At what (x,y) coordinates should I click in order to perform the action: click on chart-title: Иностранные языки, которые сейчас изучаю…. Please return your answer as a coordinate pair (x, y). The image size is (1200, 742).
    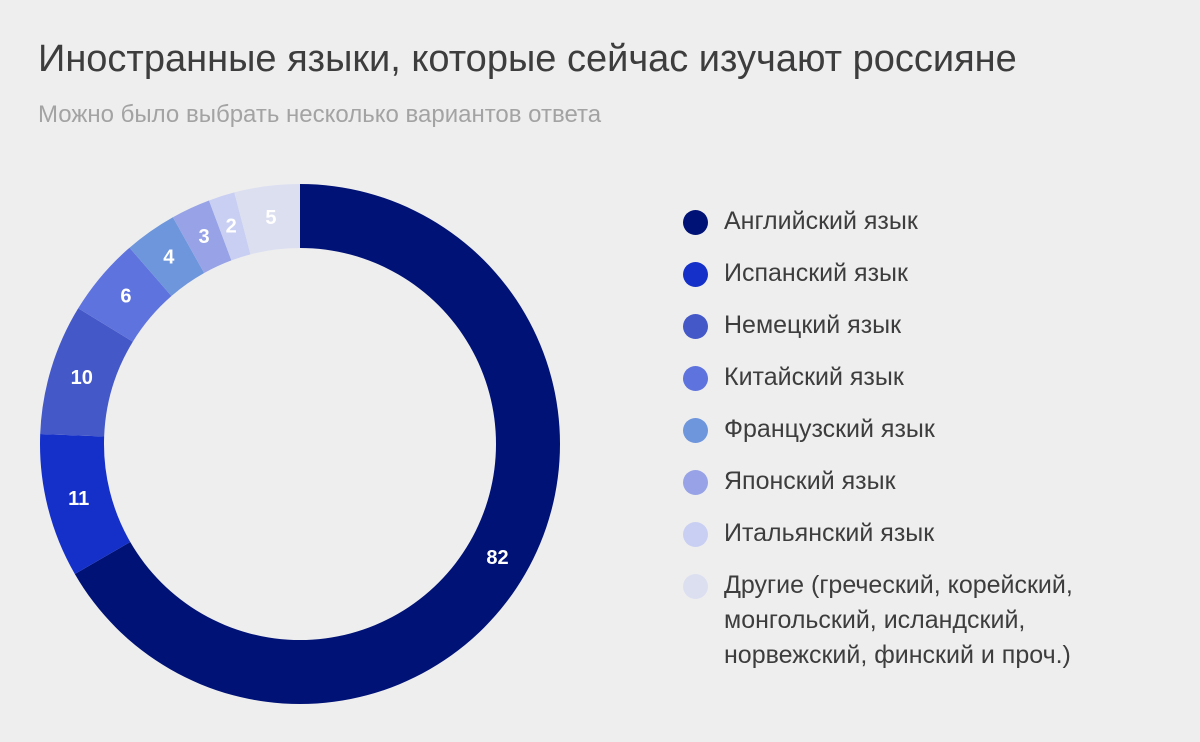
    Looking at the image, I should click on (527, 59).